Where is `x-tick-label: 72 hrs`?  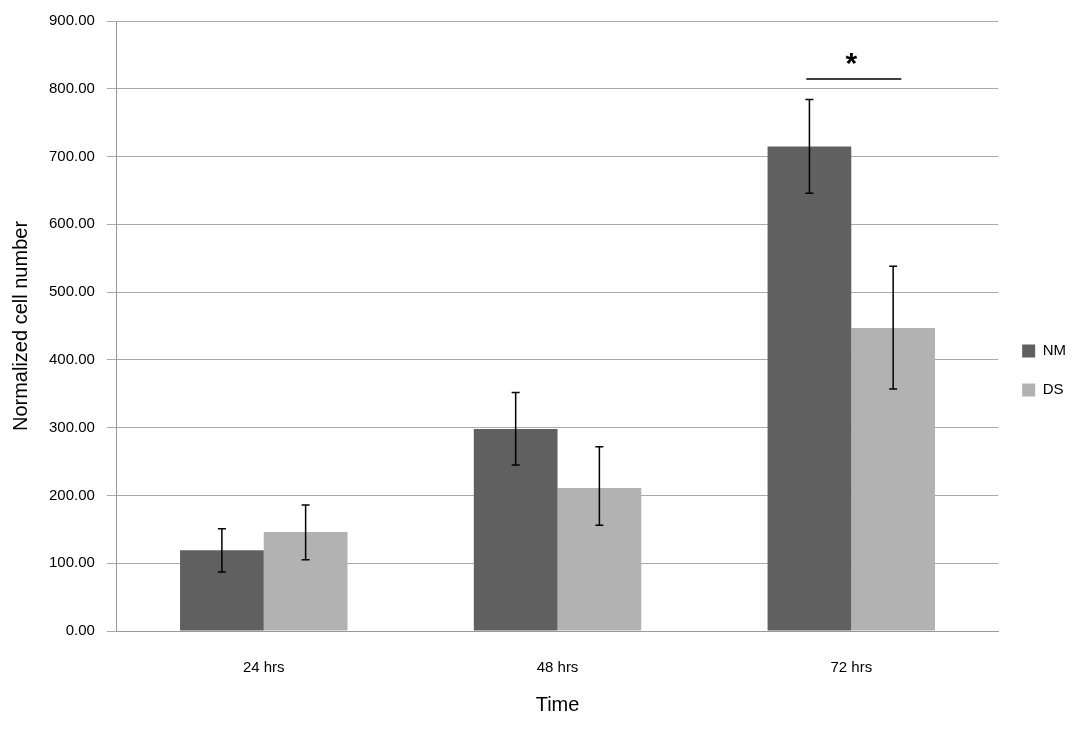
x-tick-label: 72 hrs is located at coordinates (851, 667).